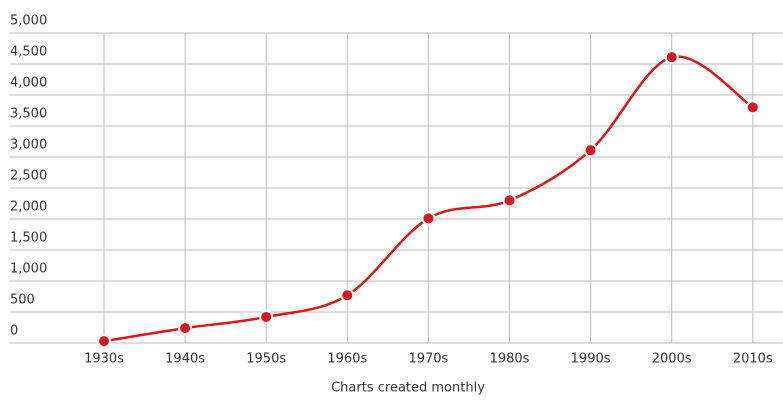 The width and height of the screenshot is (783, 400). I want to click on x-tick-label: 1970s, so click(428, 359).